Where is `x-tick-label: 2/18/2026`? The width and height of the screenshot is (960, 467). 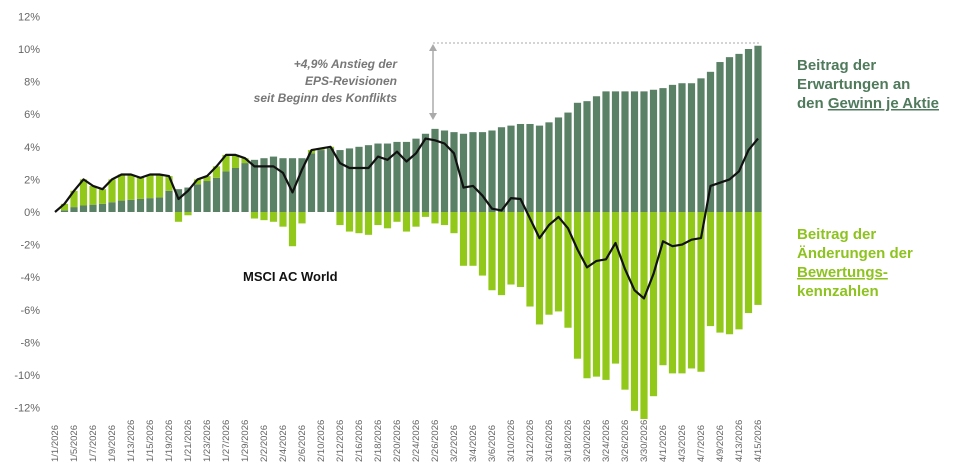 x-tick-label: 2/18/2026 is located at coordinates (378, 441).